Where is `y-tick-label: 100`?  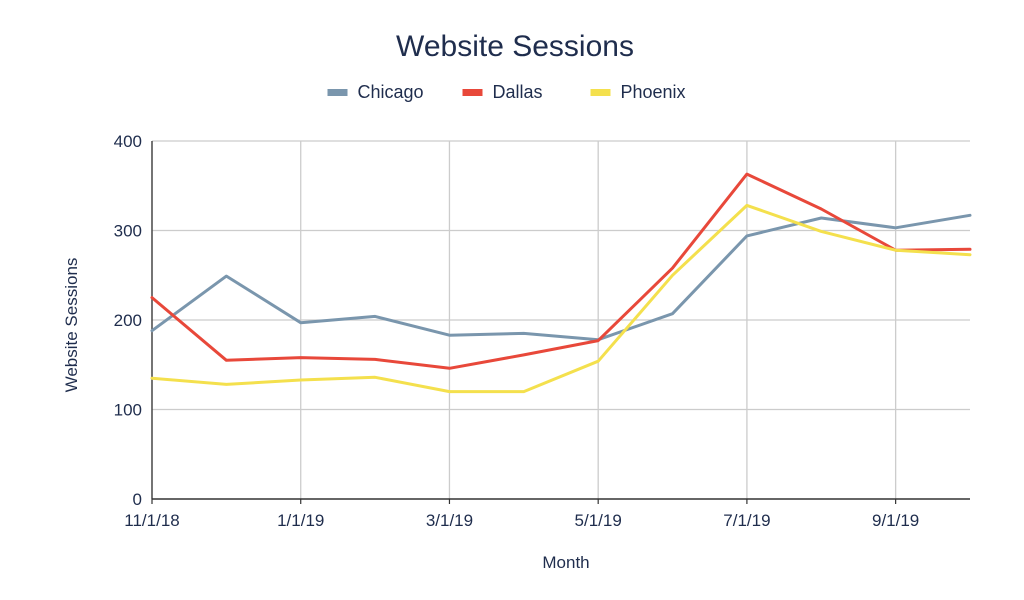 y-tick-label: 100 is located at coordinates (128, 410).